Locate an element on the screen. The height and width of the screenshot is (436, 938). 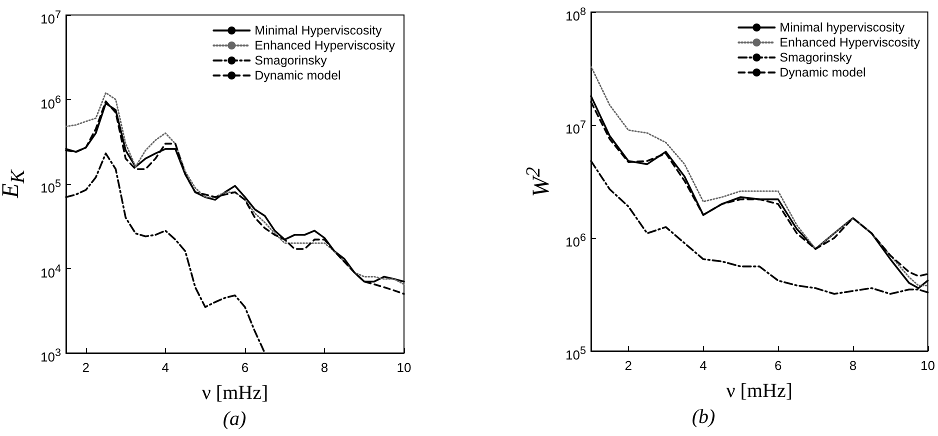
legend-label: Minimal Hyperviscosity is located at coordinates (318, 31).